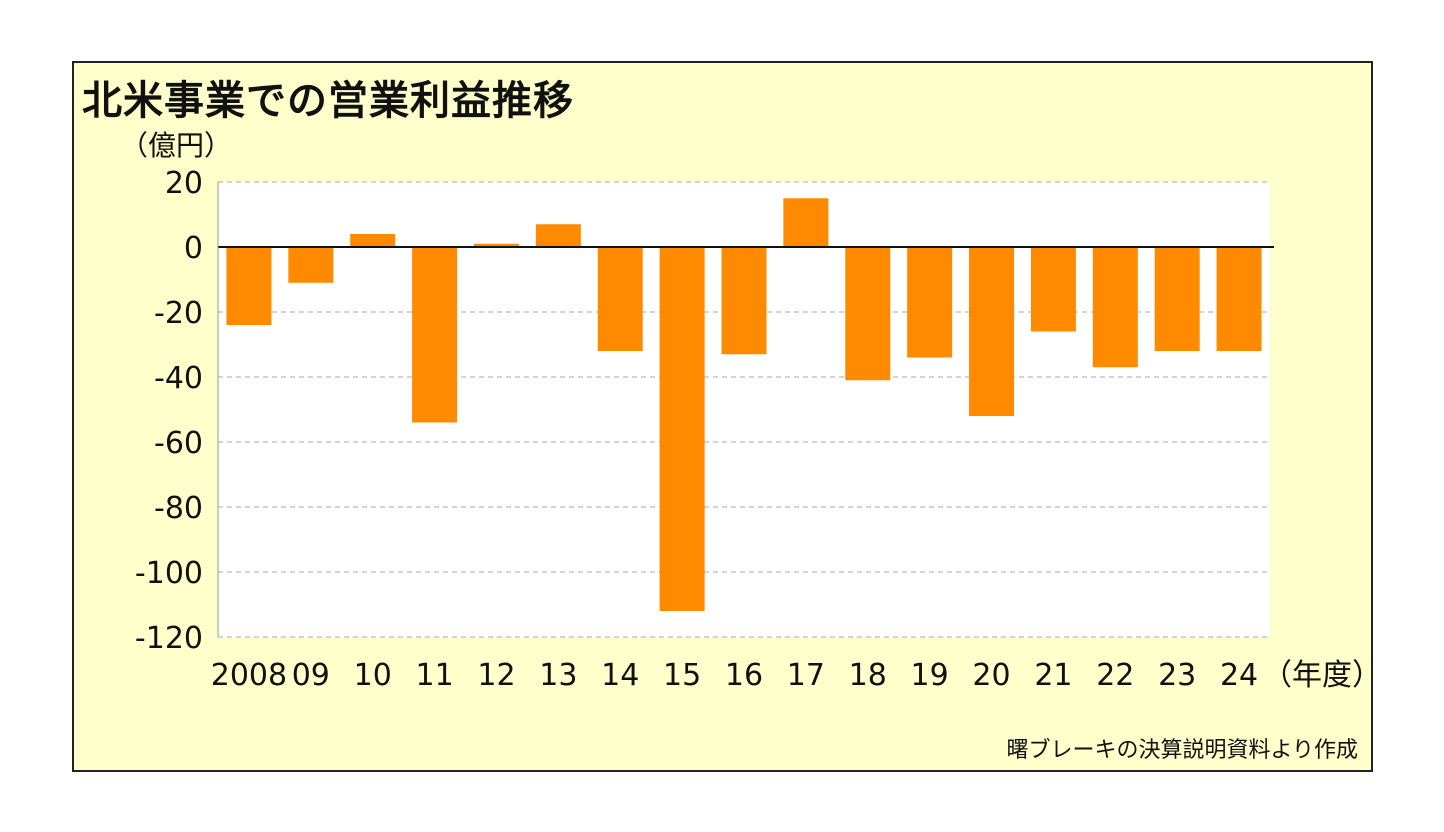 Image resolution: width=1444 pixels, height=832 pixels. What do you see at coordinates (169, 638) in the screenshot?
I see `y-tick-label: -120` at bounding box center [169, 638].